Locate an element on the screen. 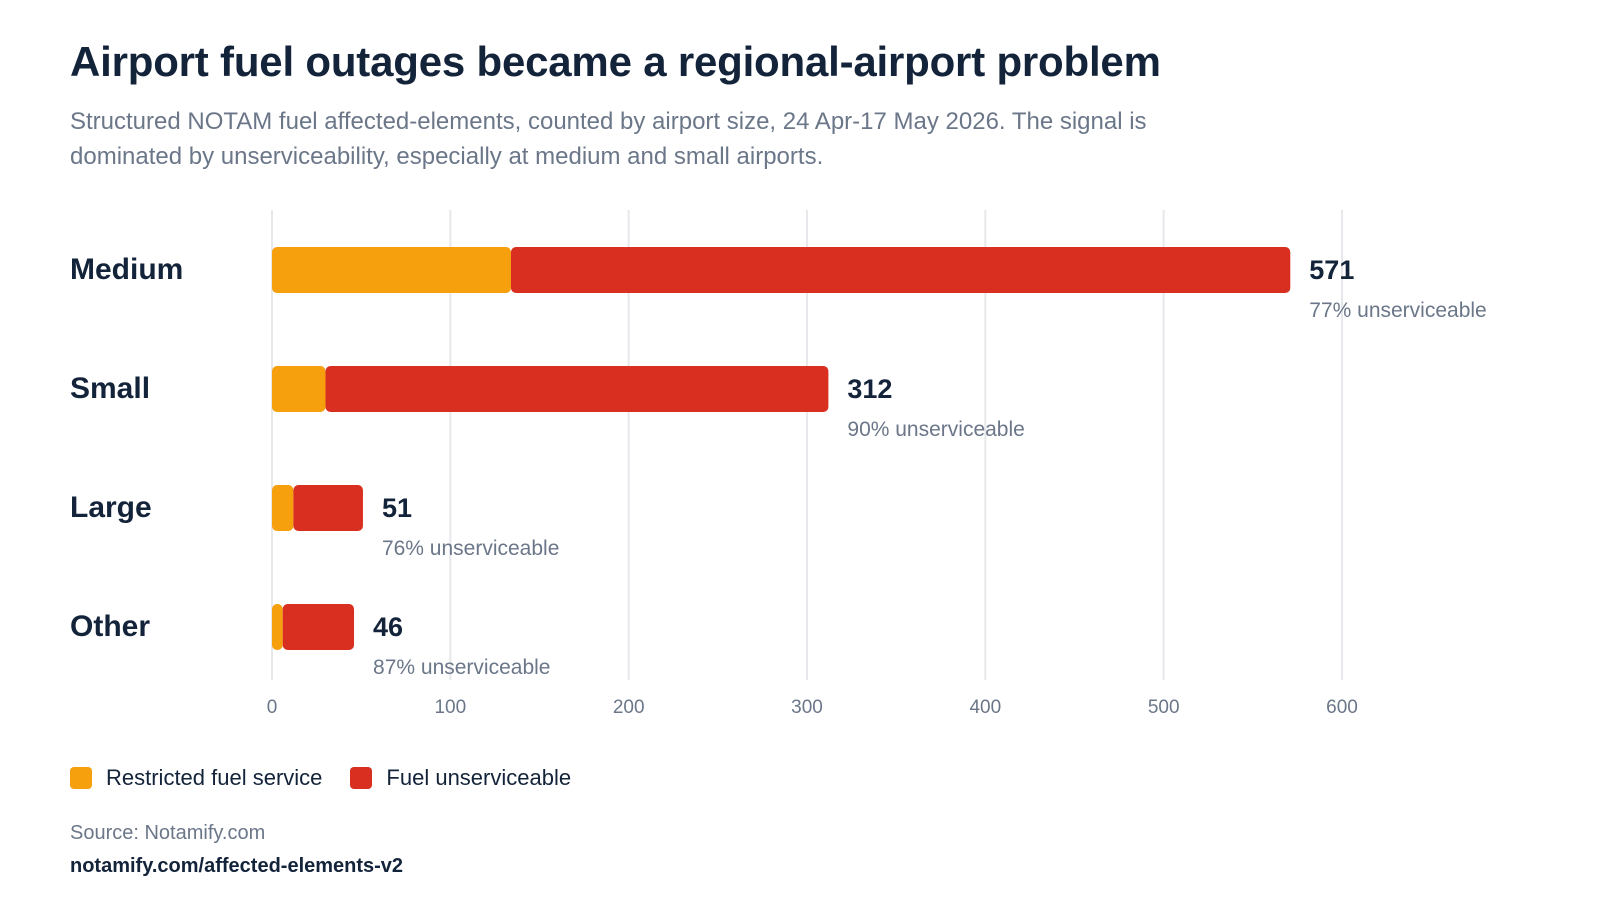  legend-label-unserviceable: Fuel unserviceable is located at coordinates (479, 777).